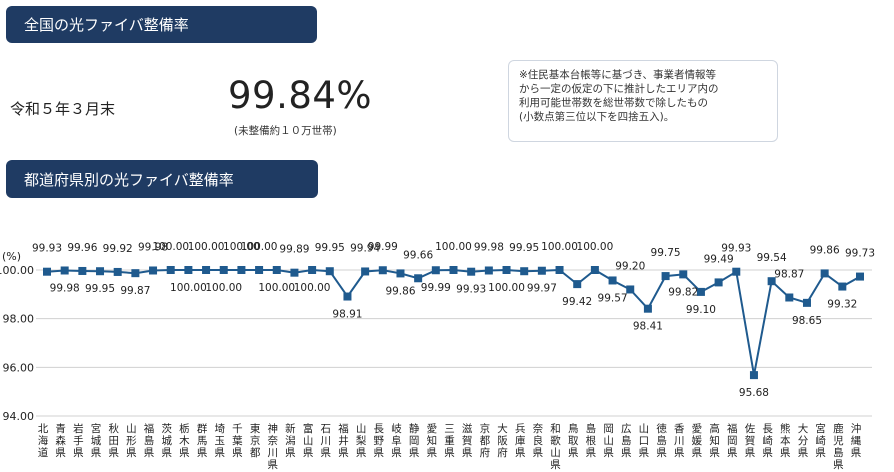  Describe the element at coordinates (471, 290) in the screenshot. I see `data-label: 99.93` at that location.